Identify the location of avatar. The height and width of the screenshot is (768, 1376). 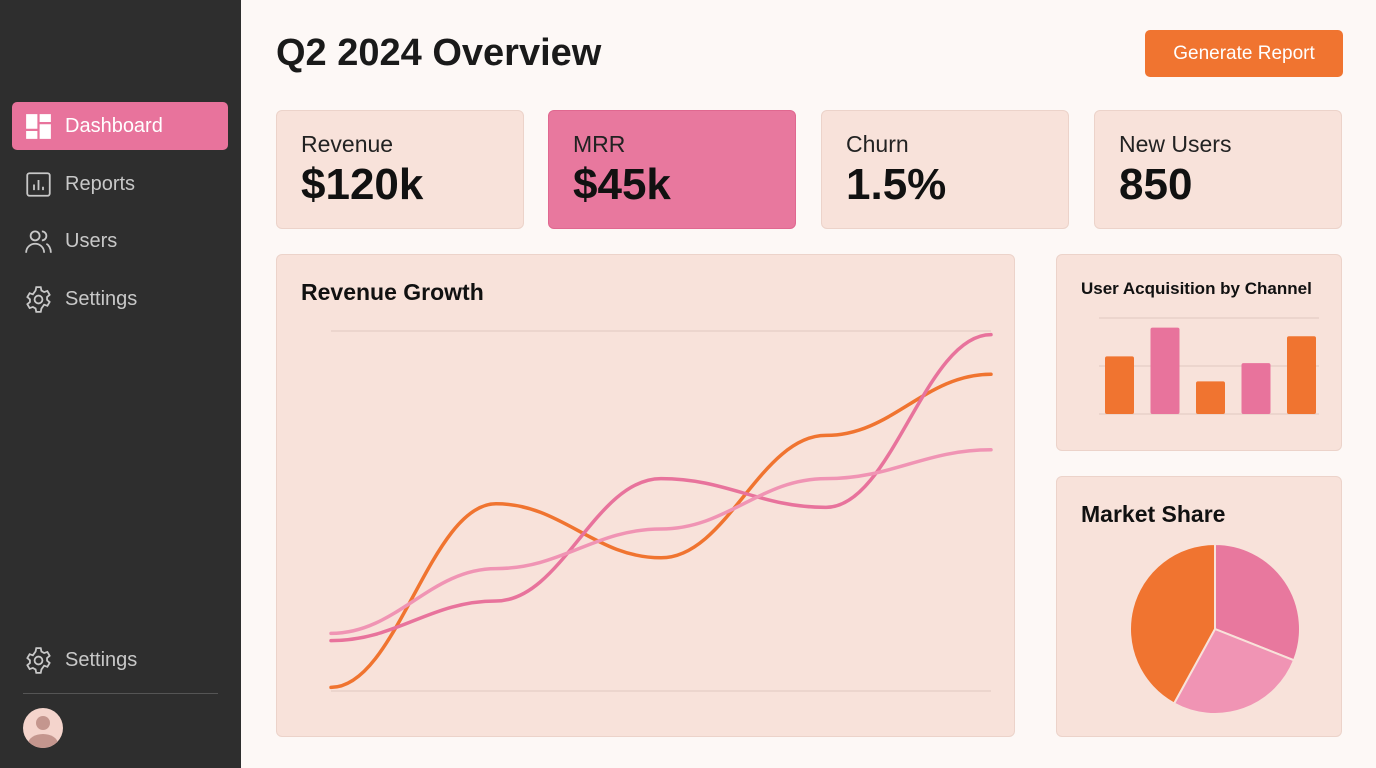
(43, 728).